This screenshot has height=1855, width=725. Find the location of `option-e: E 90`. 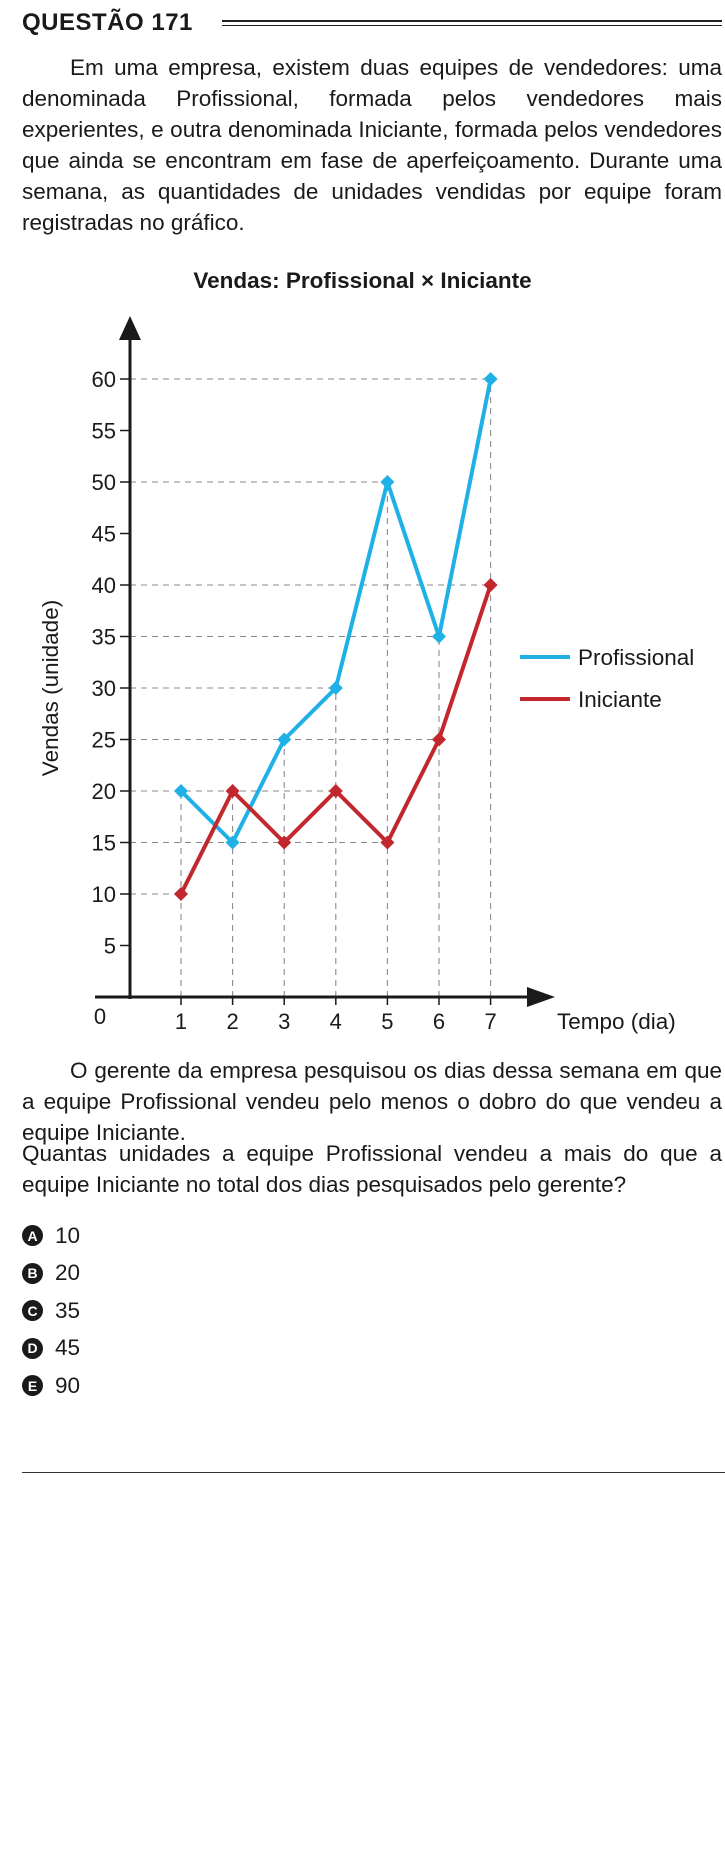

option-e: E 90 is located at coordinates (51, 1386).